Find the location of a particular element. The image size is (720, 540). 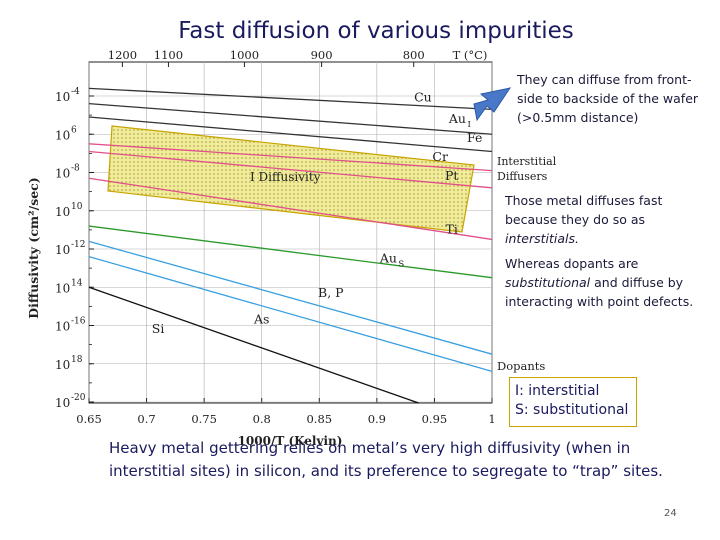

series-line-pt is located at coordinates (290, 169).